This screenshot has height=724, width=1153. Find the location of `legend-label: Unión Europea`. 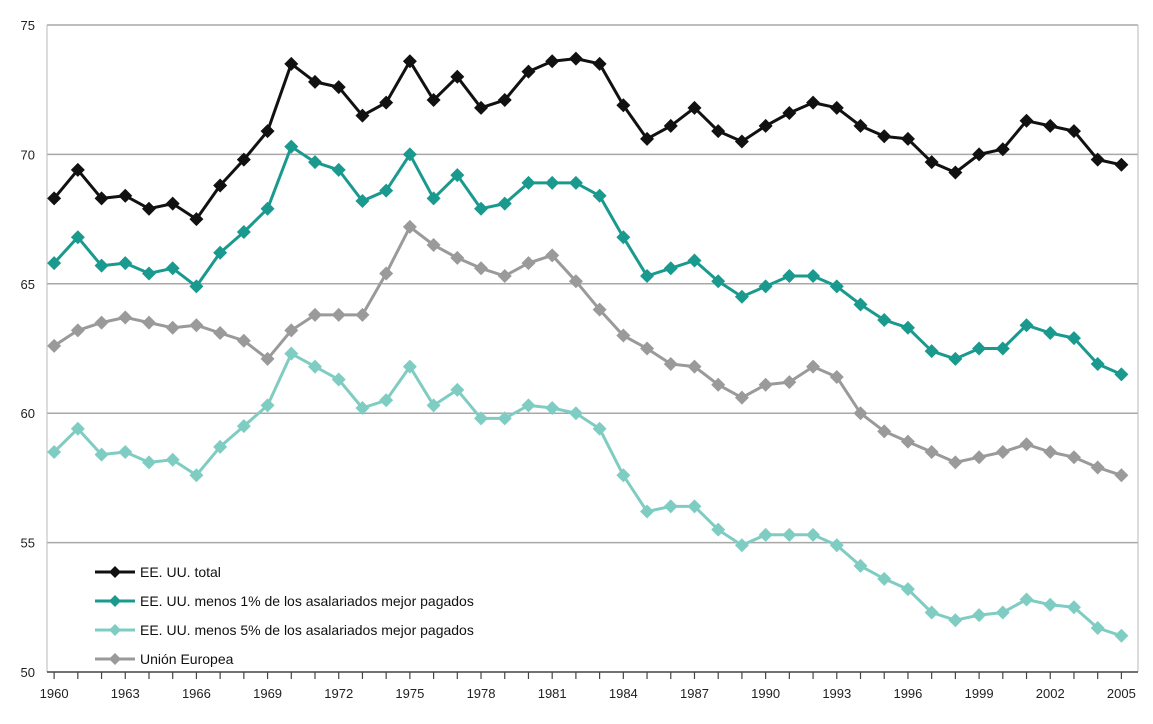

legend-label: Unión Europea is located at coordinates (187, 659).